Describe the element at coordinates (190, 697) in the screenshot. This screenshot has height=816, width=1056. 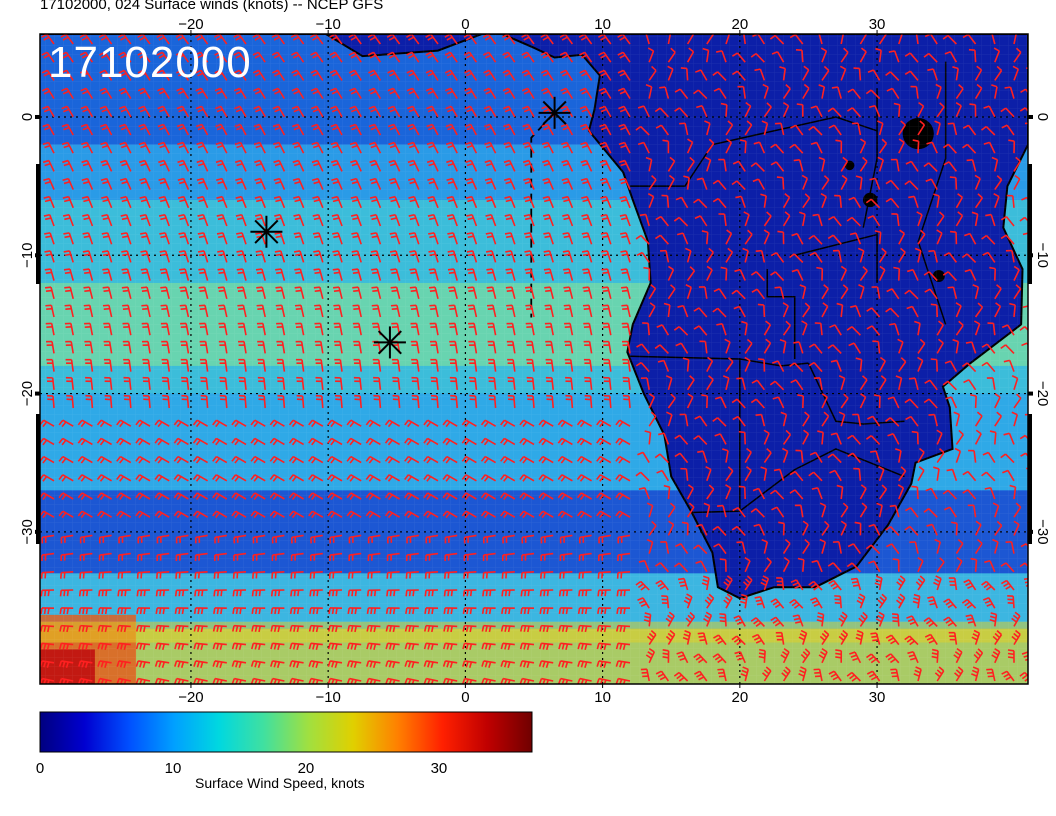
I see `bottom-lon-tick-label: −20` at that location.